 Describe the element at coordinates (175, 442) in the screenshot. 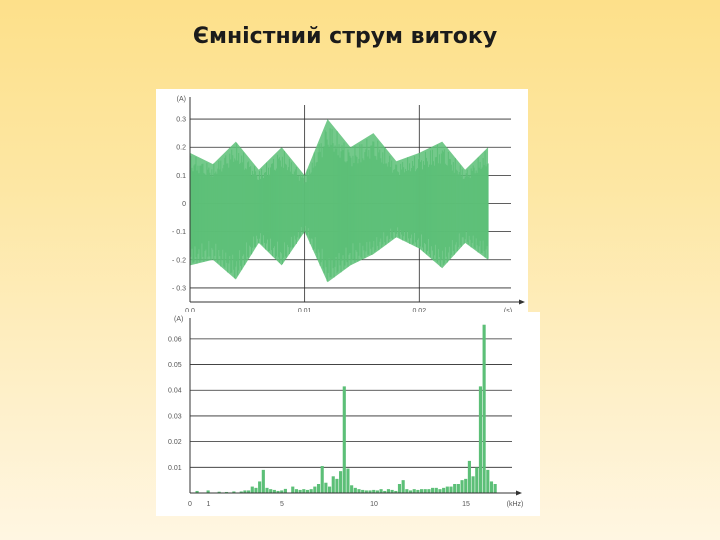

I see `y-tick-label: 0.02` at that location.